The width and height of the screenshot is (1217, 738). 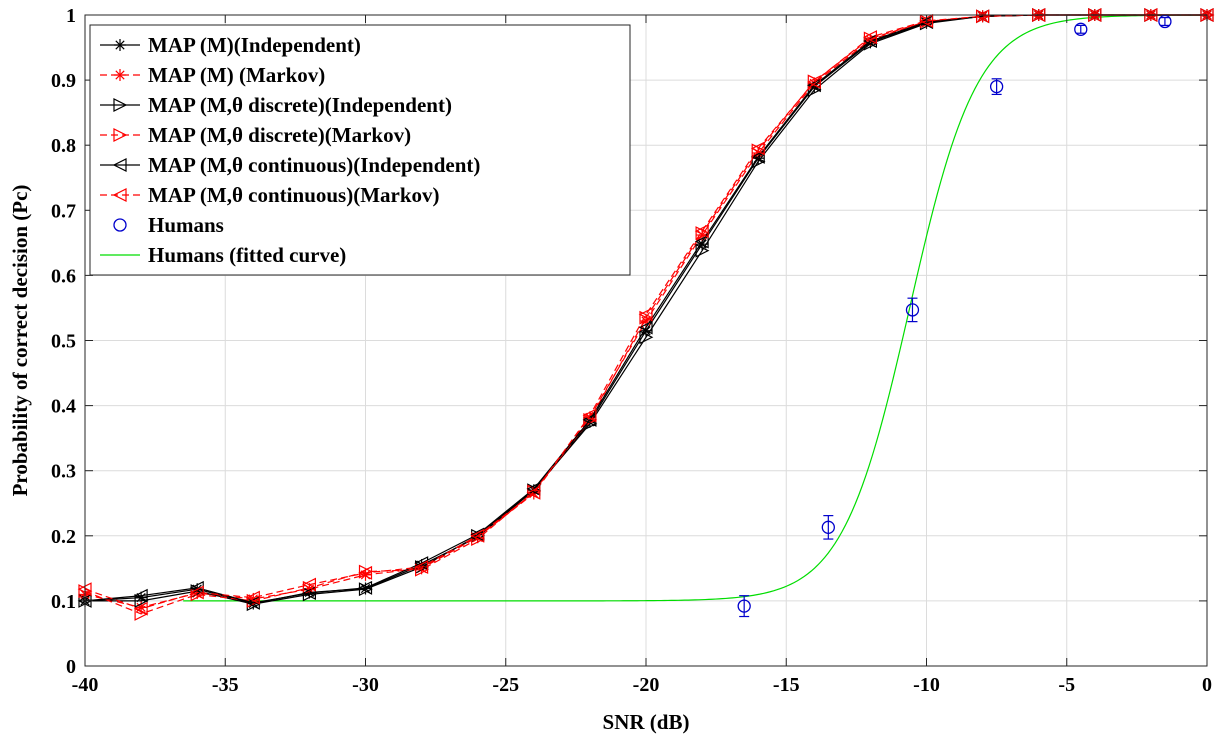 What do you see at coordinates (20, 341) in the screenshot?
I see `y-axis-label: Probability of correct decision (Pc)` at bounding box center [20, 341].